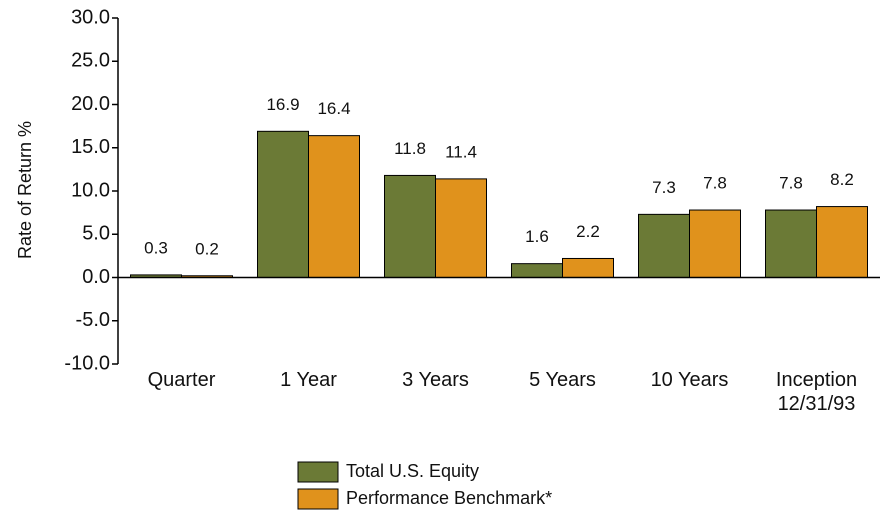 Image resolution: width=884 pixels, height=511 pixels. Describe the element at coordinates (90, 61) in the screenshot. I see `y-tick-label: 25.0` at that location.